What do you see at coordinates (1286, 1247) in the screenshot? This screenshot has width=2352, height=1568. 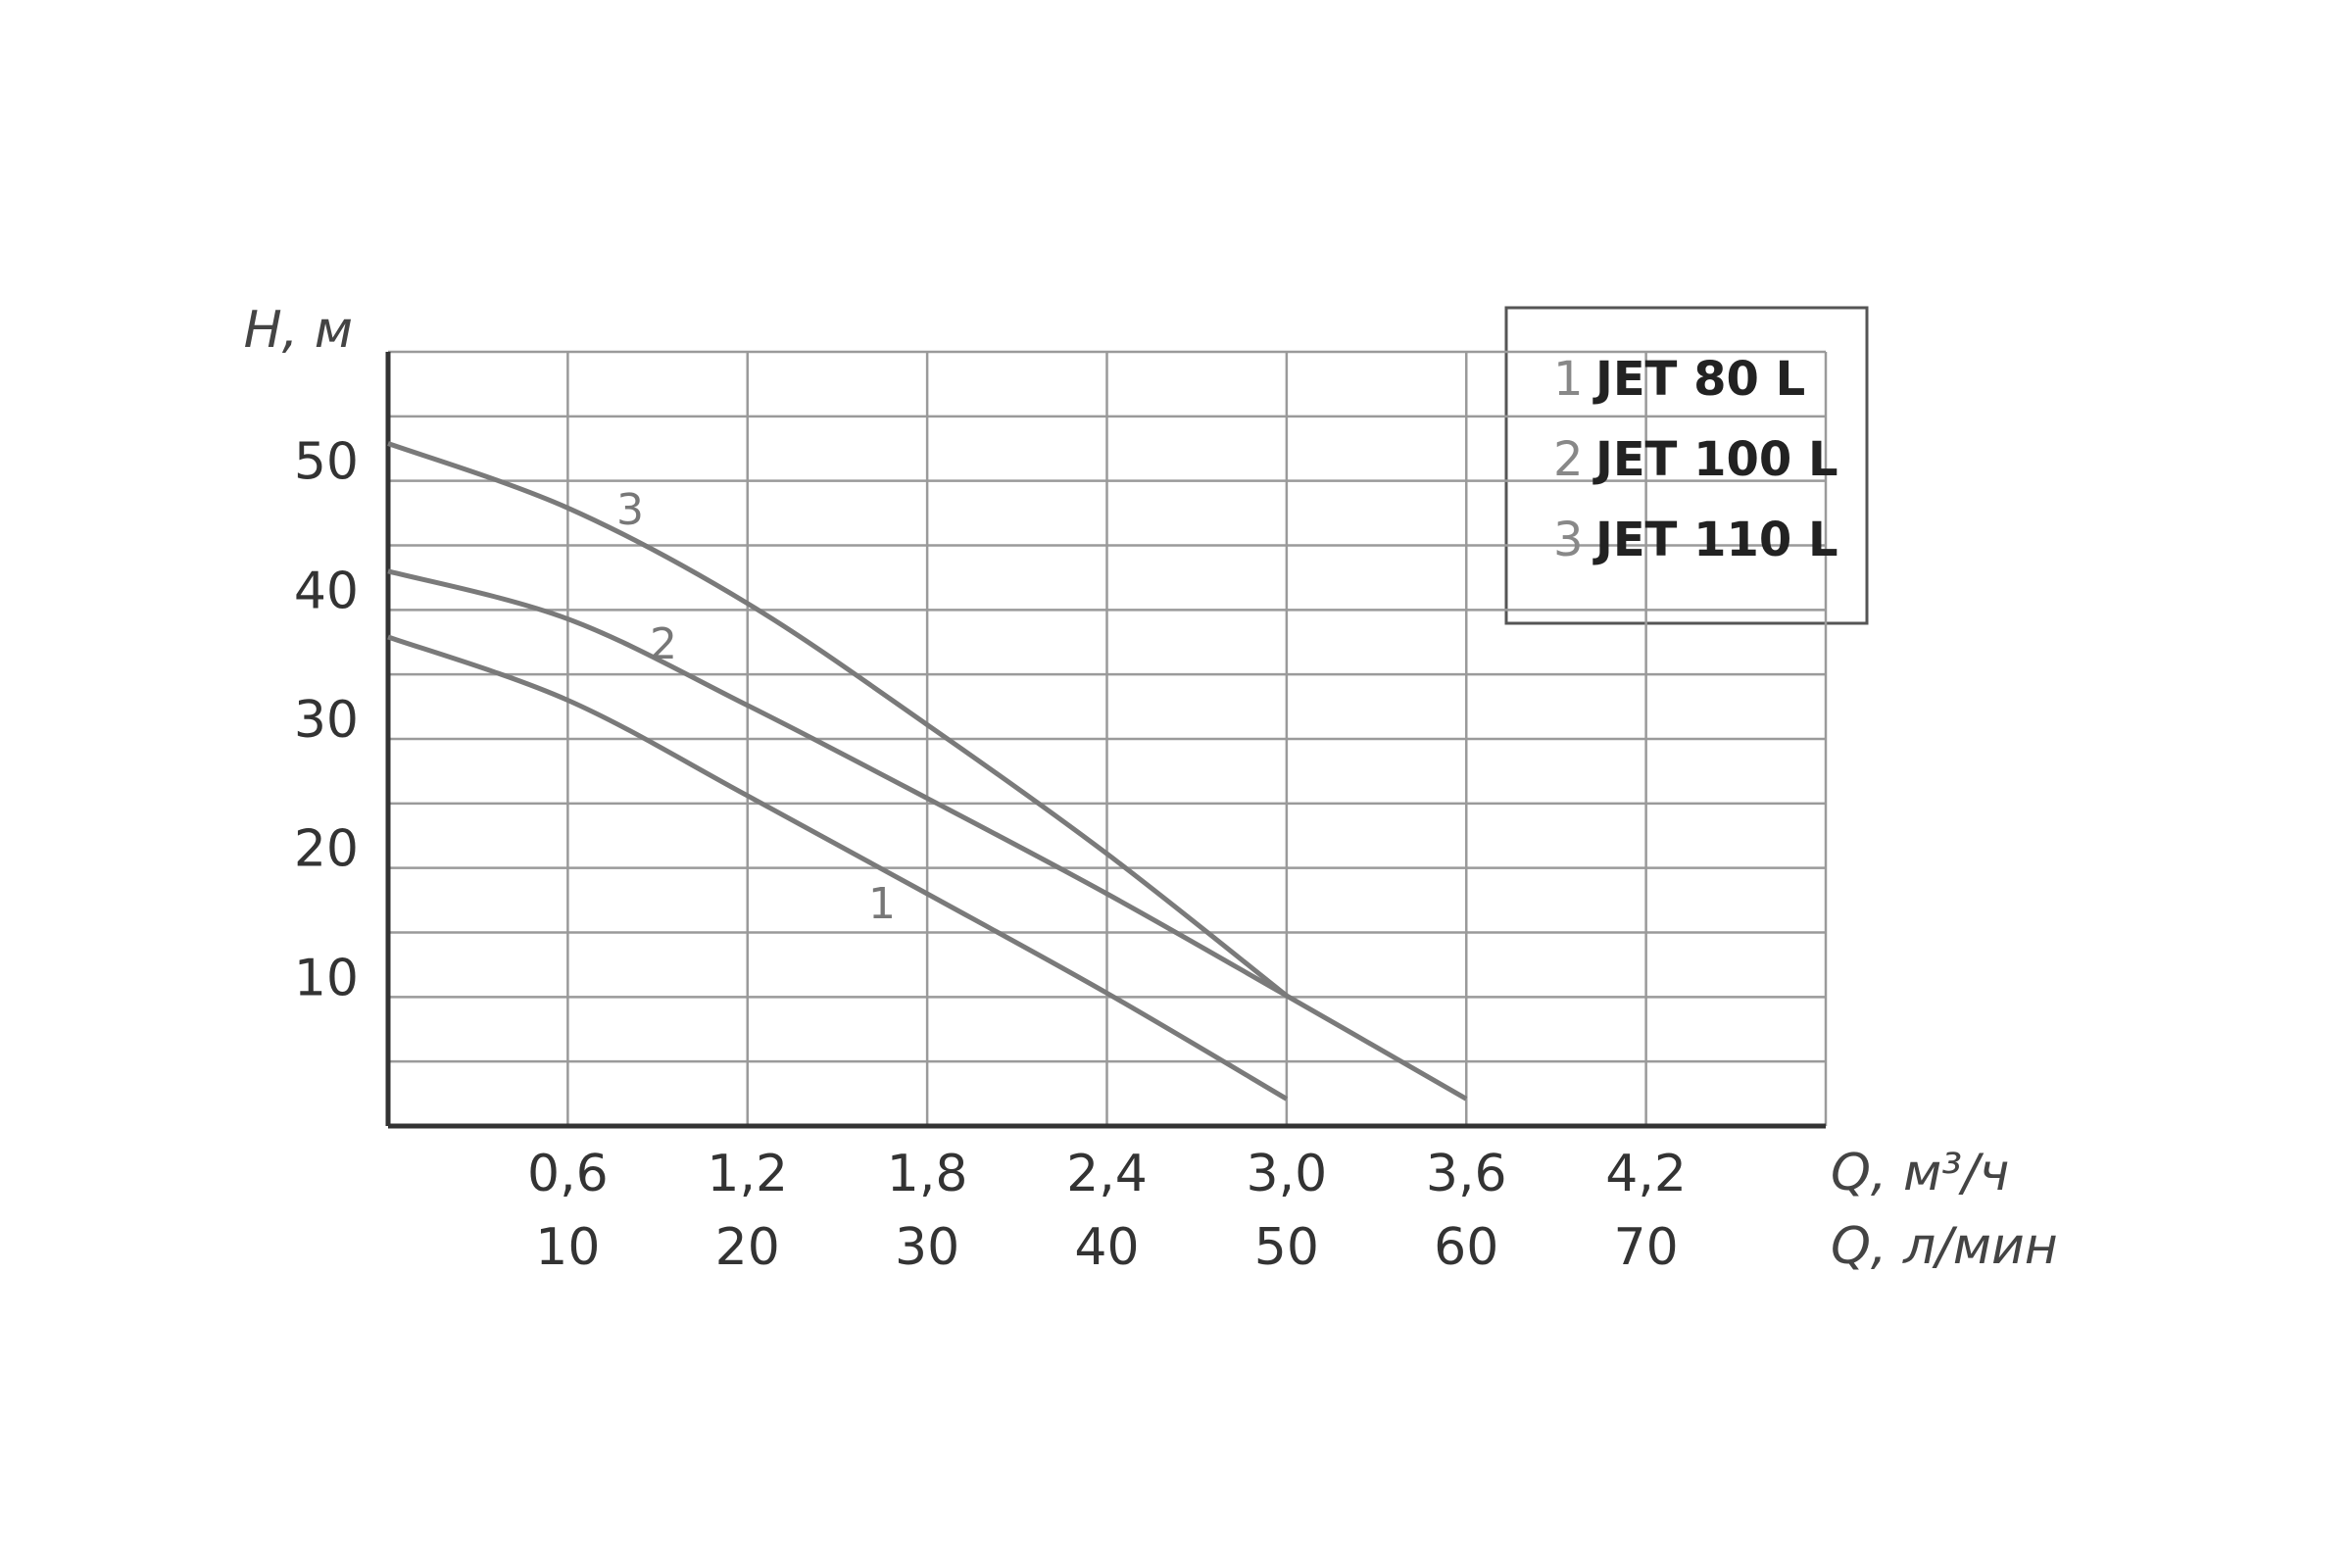 I see `x2-tick-label: 50` at bounding box center [1286, 1247].